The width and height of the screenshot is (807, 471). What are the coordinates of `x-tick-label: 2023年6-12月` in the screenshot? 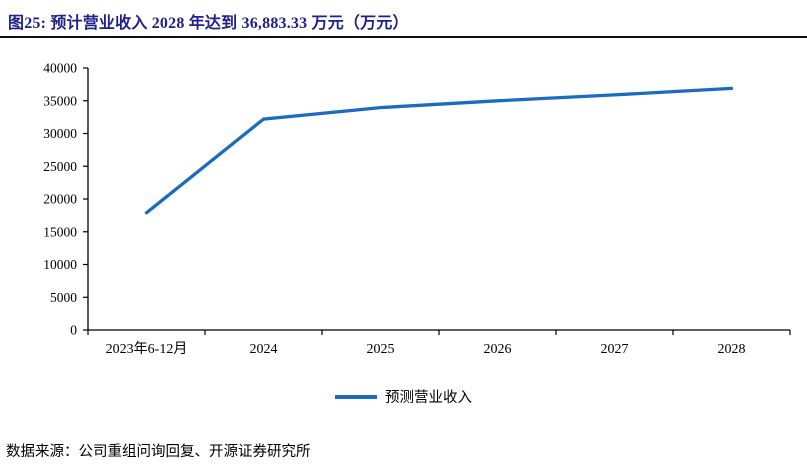 It's located at (147, 349).